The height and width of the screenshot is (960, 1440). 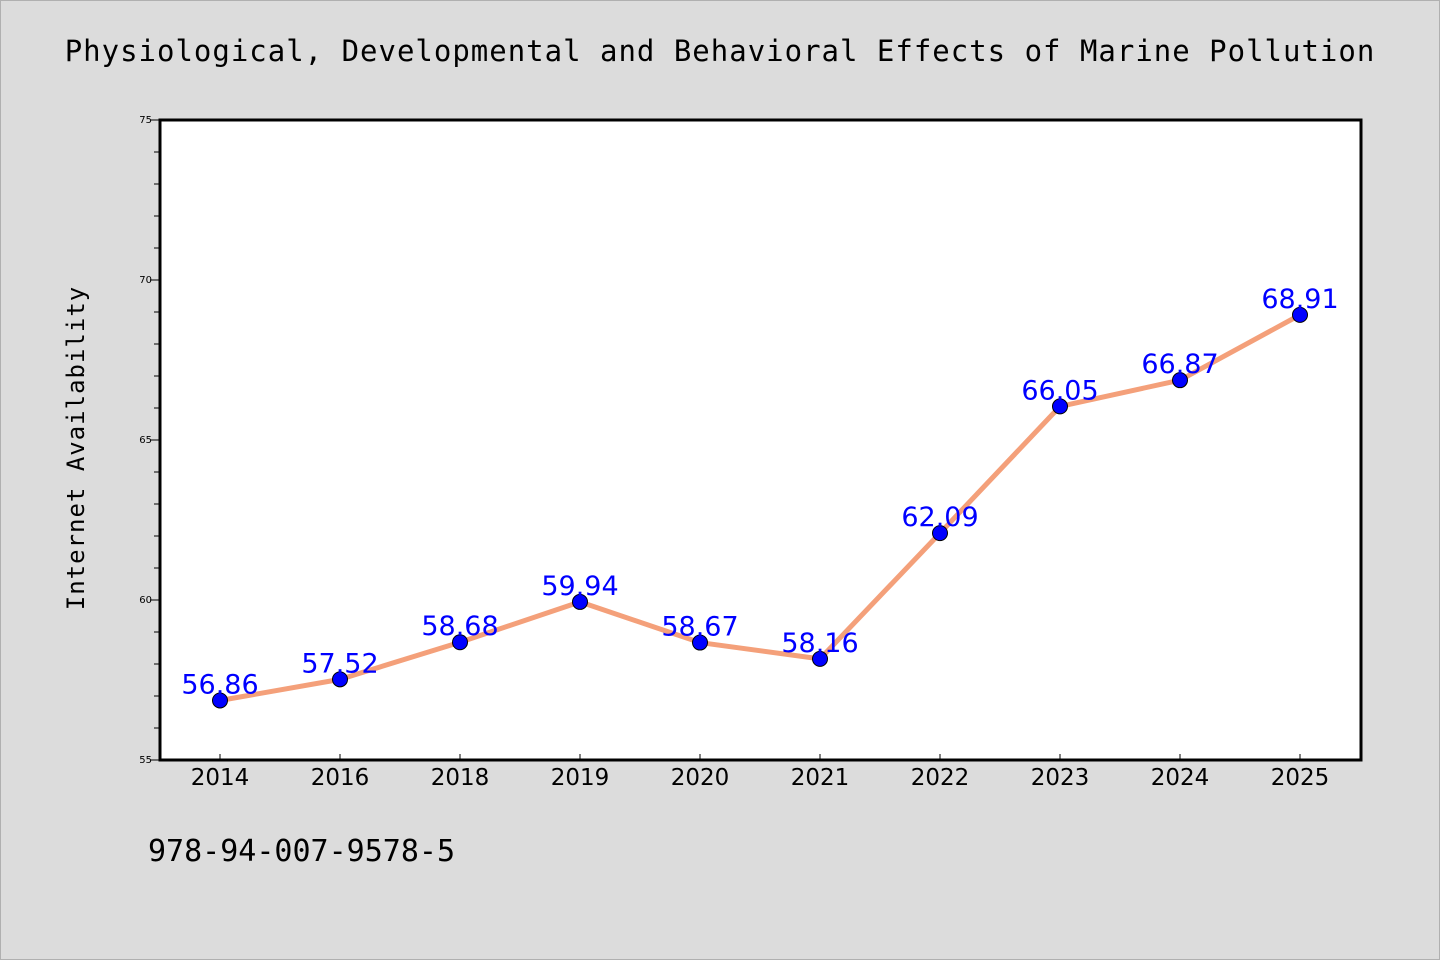 I want to click on data-label: 59.94, so click(x=579, y=586).